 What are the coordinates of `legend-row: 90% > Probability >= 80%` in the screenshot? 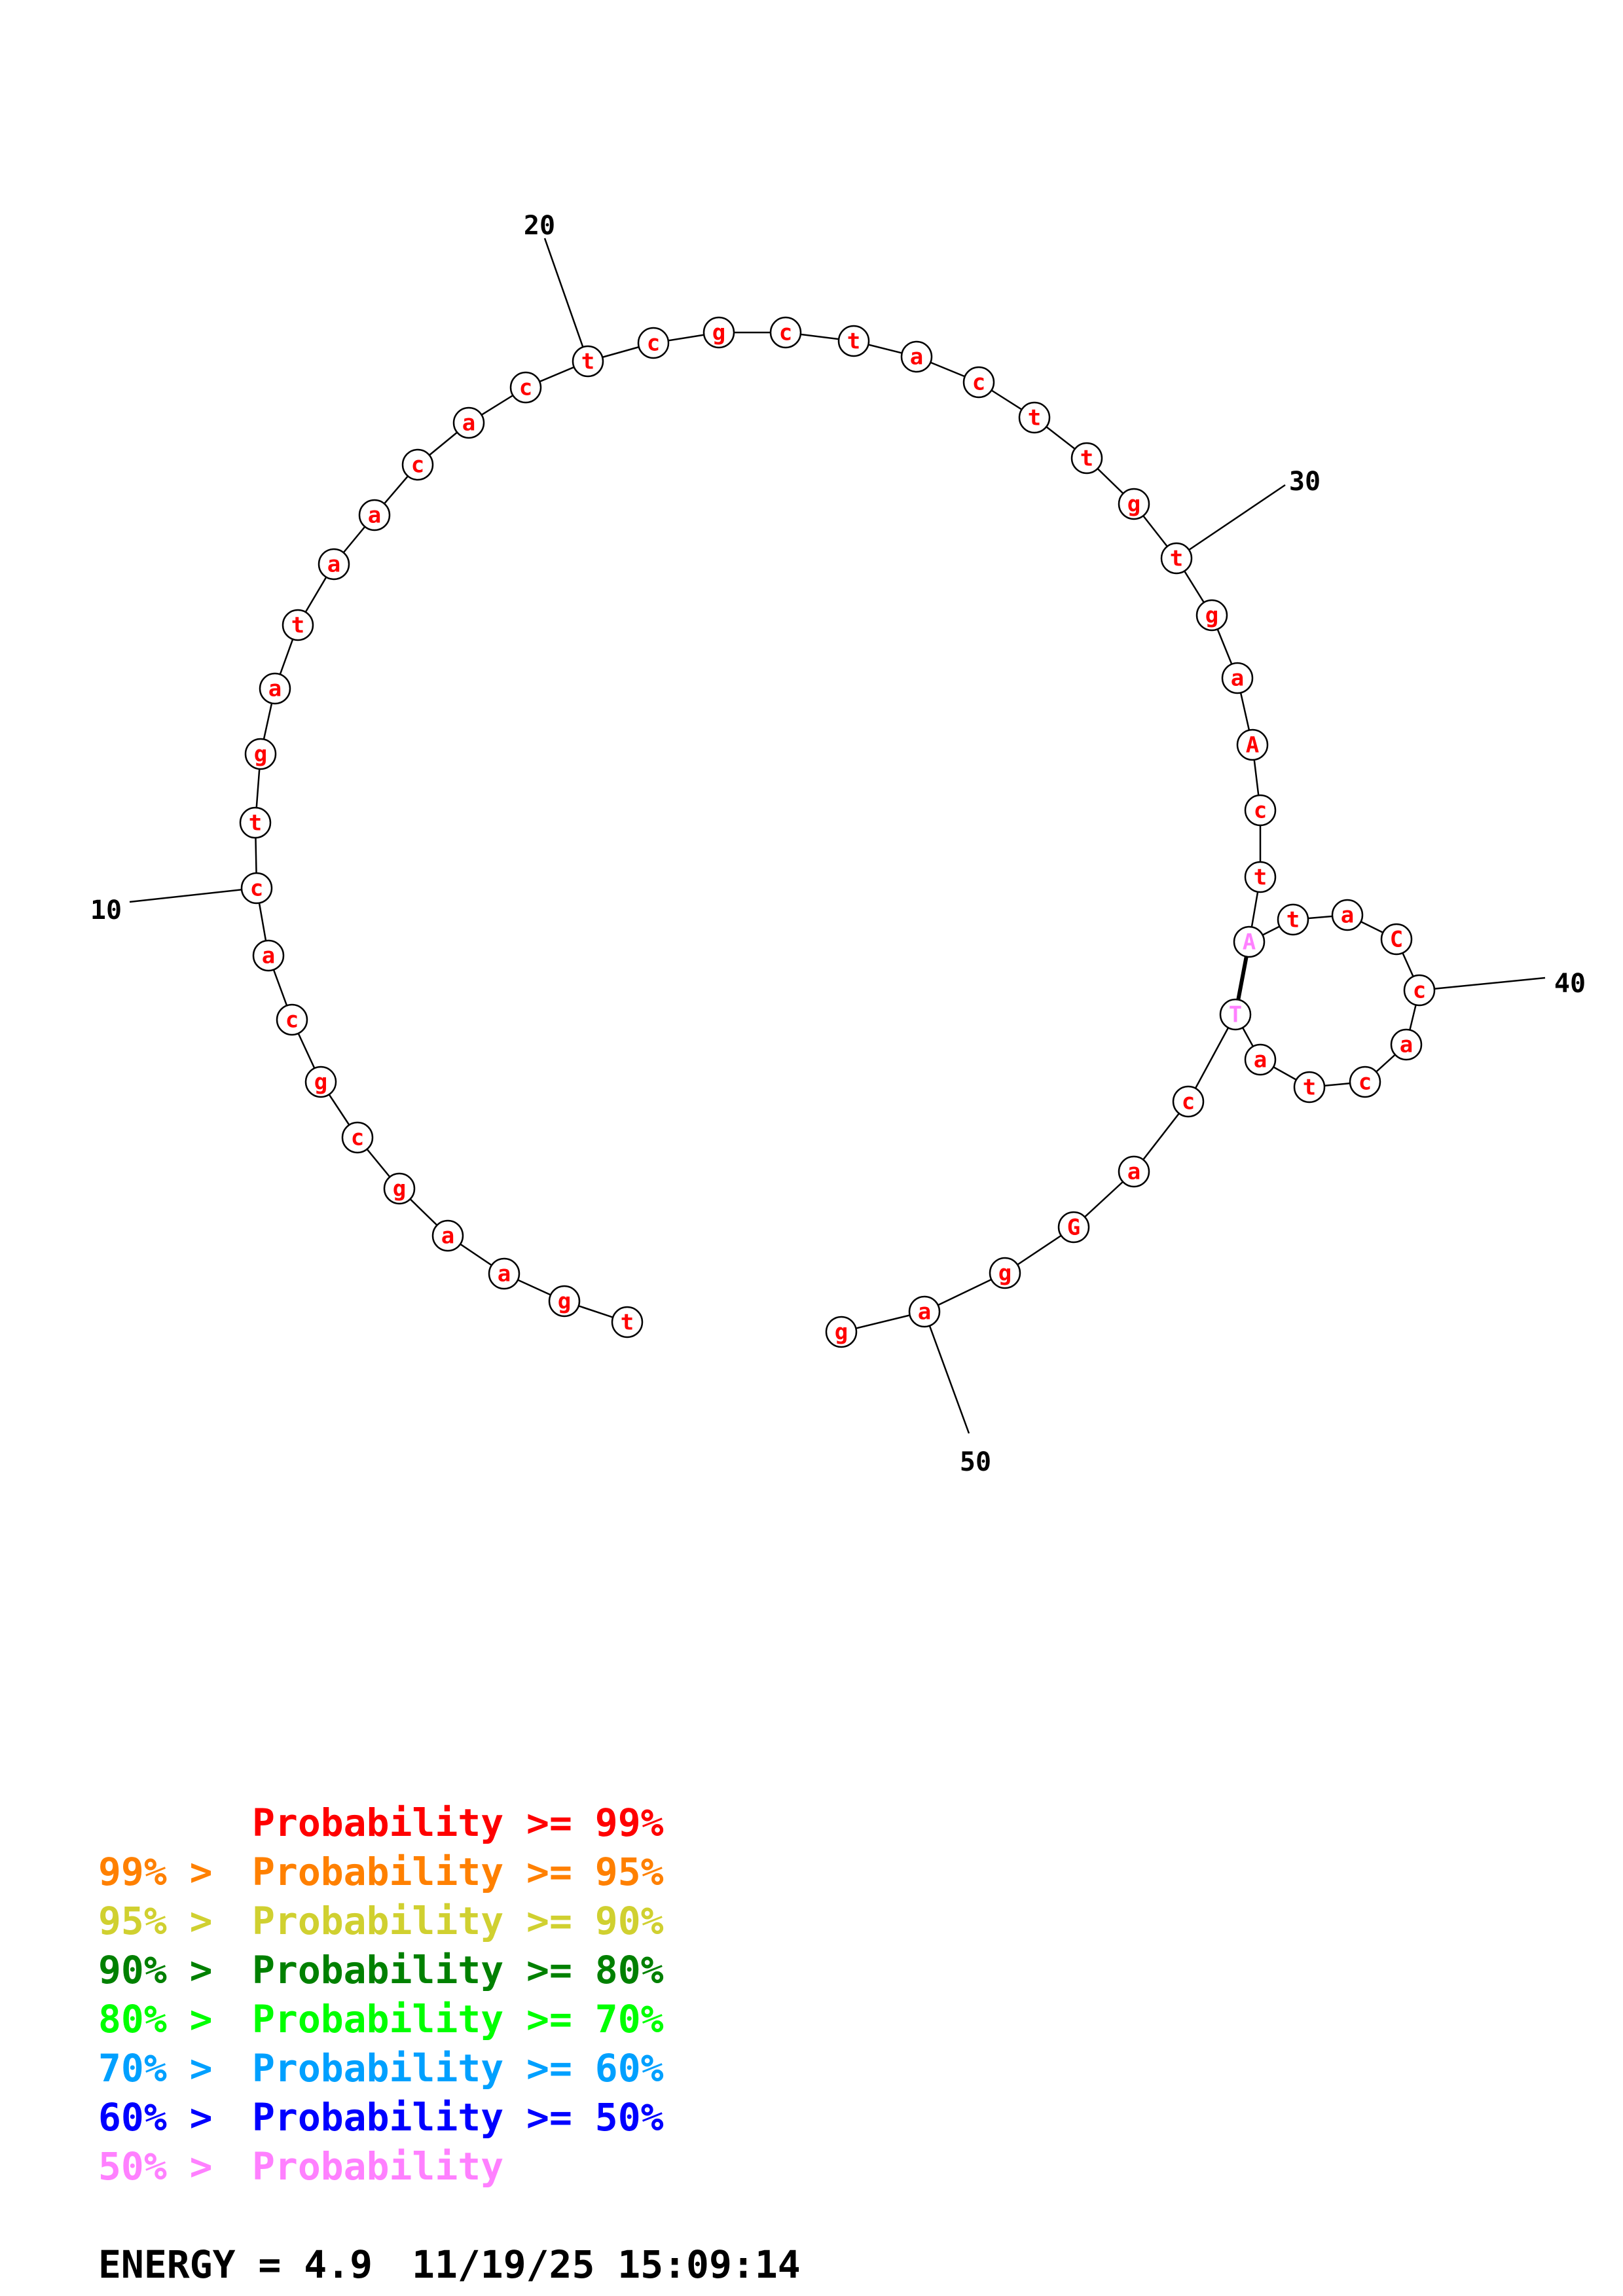 It's located at (381, 1970).